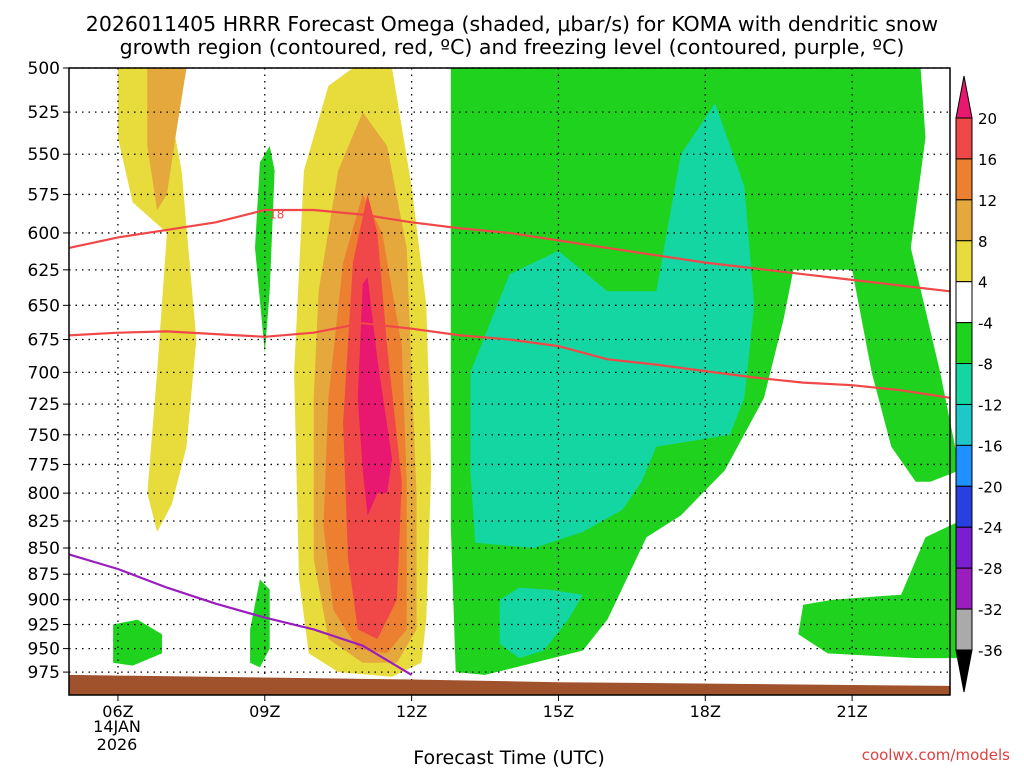  Describe the element at coordinates (985, 365) in the screenshot. I see `colorbar-label: -8` at that location.